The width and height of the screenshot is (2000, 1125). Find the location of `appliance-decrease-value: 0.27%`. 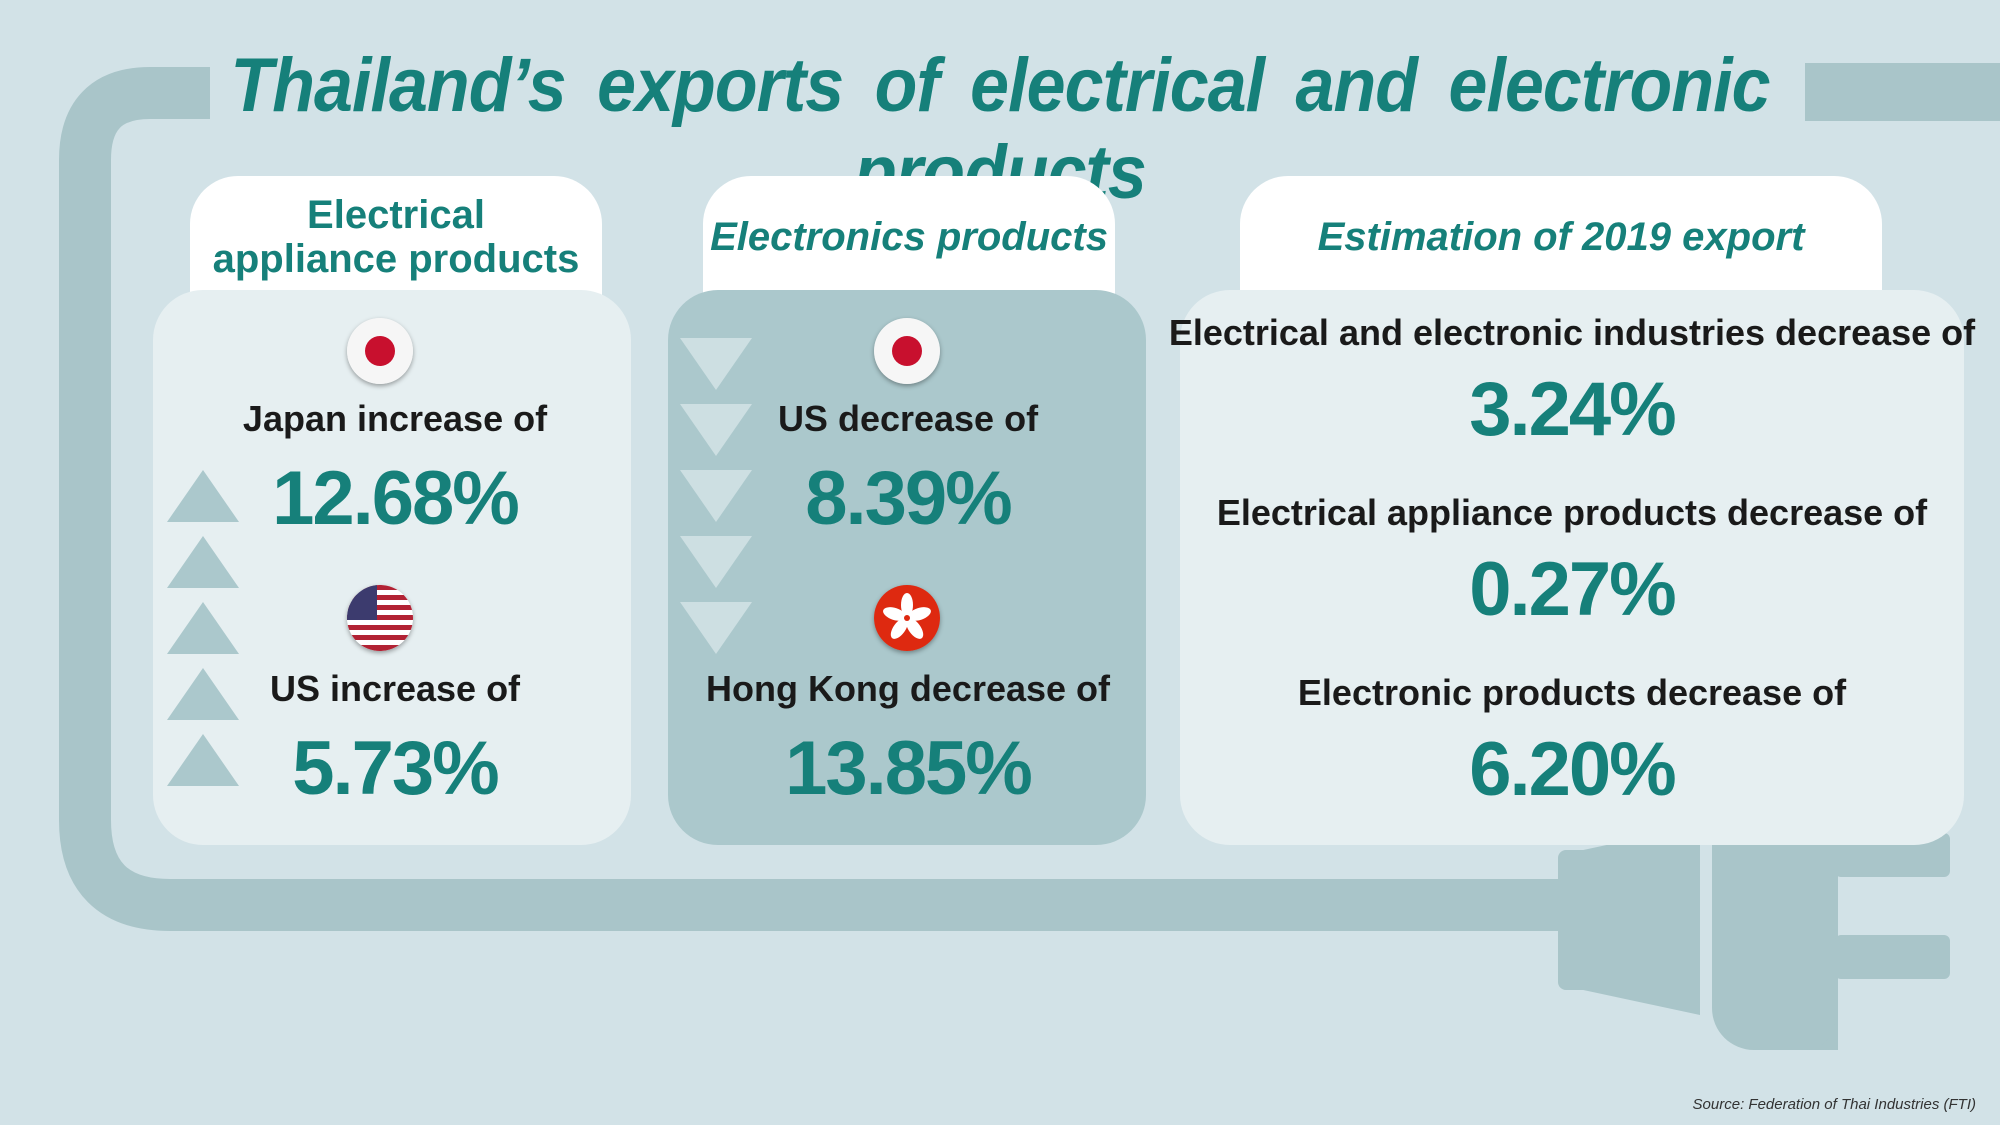

appliance-decrease-value: 0.27% is located at coordinates (1572, 589).